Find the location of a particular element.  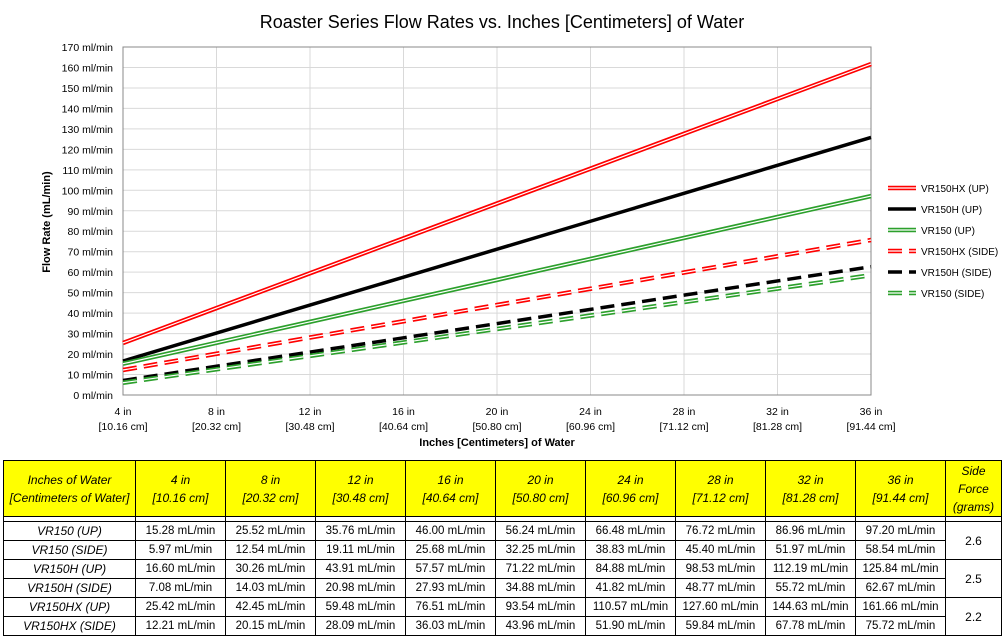

header-line: 12 in is located at coordinates (360, 479).